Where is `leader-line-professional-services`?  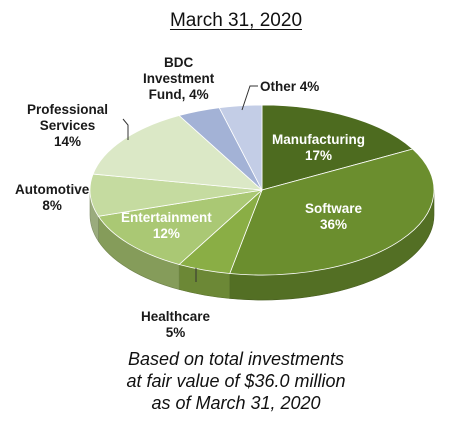
leader-line-professional-services is located at coordinates (125, 129).